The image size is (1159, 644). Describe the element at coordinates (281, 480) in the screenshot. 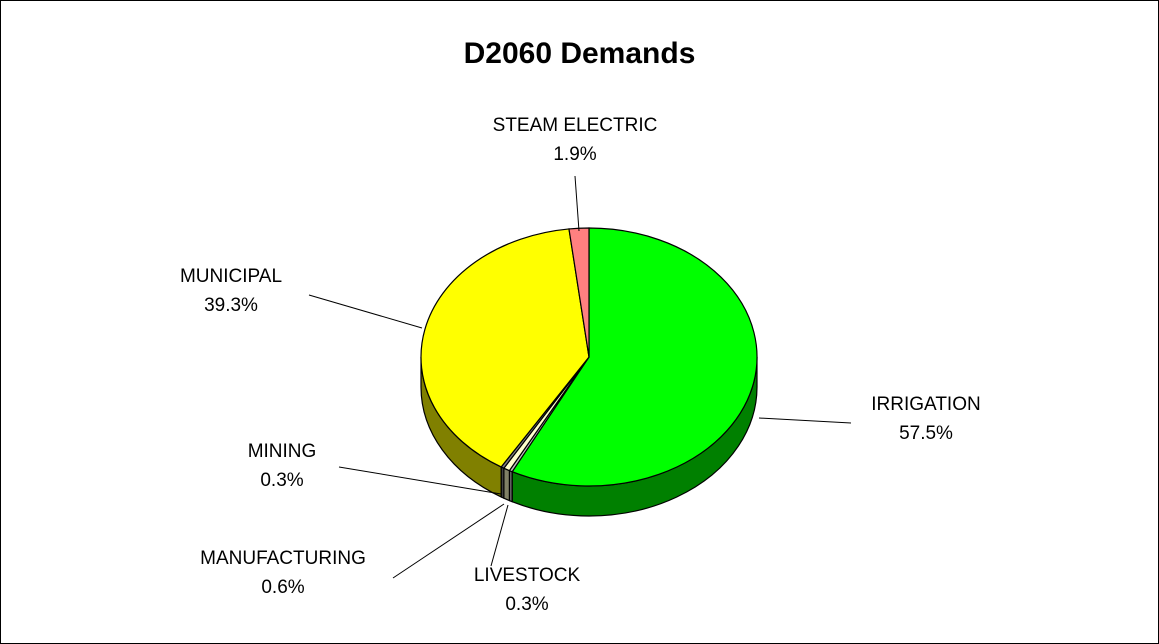

I see `slice-percent-mining: 0.3%` at that location.